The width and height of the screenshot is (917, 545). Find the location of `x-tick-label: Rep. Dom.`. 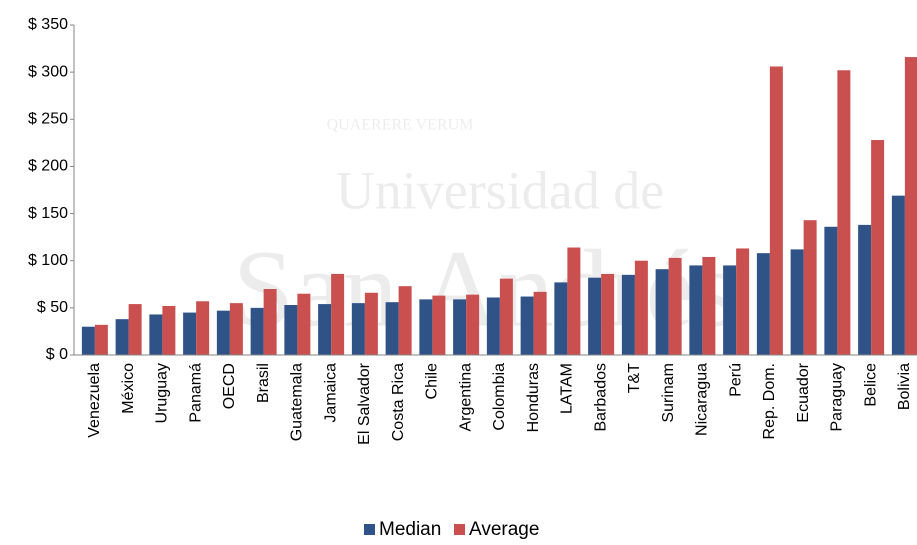

x-tick-label: Rep. Dom. is located at coordinates (769, 401).